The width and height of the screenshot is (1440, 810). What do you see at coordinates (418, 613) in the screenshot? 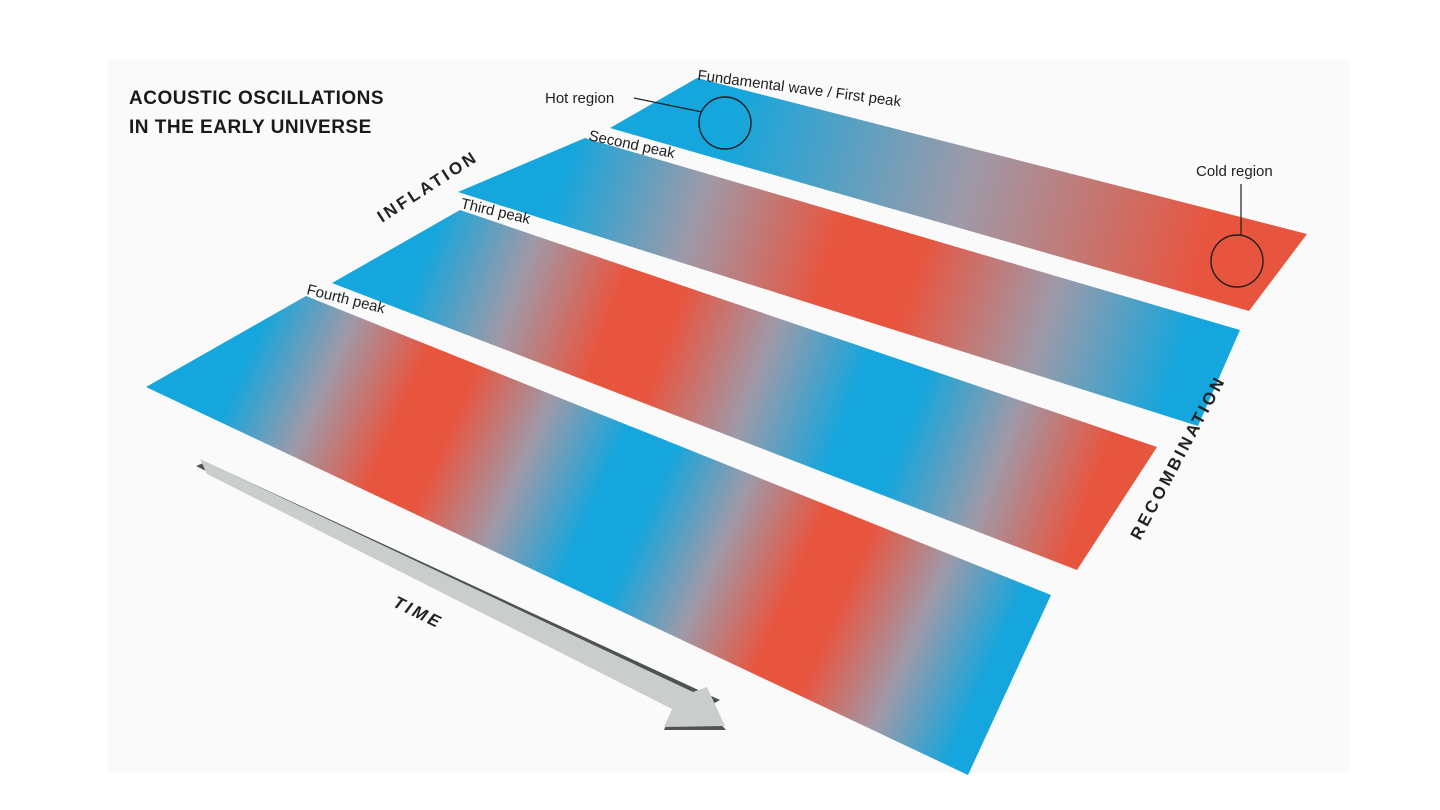
I see `time-label: TIME` at bounding box center [418, 613].